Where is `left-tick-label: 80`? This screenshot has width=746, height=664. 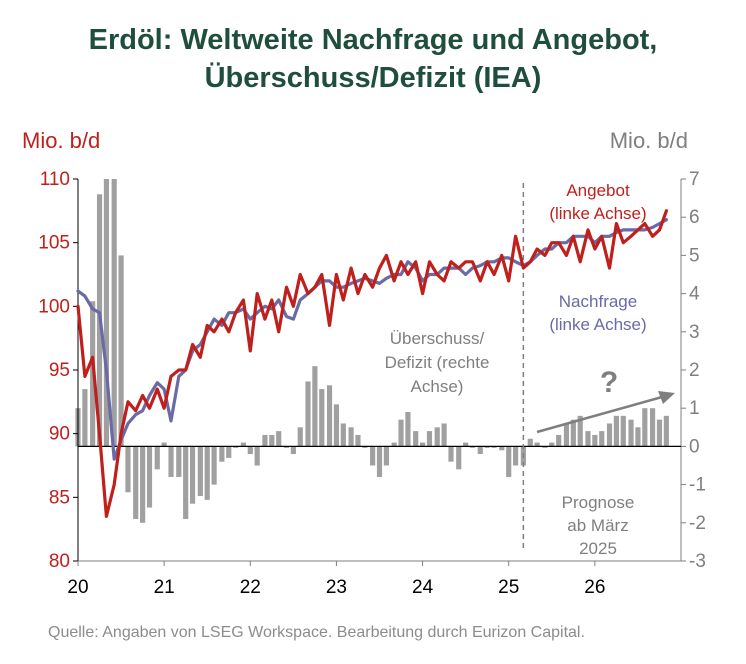 left-tick-label: 80 is located at coordinates (59, 561).